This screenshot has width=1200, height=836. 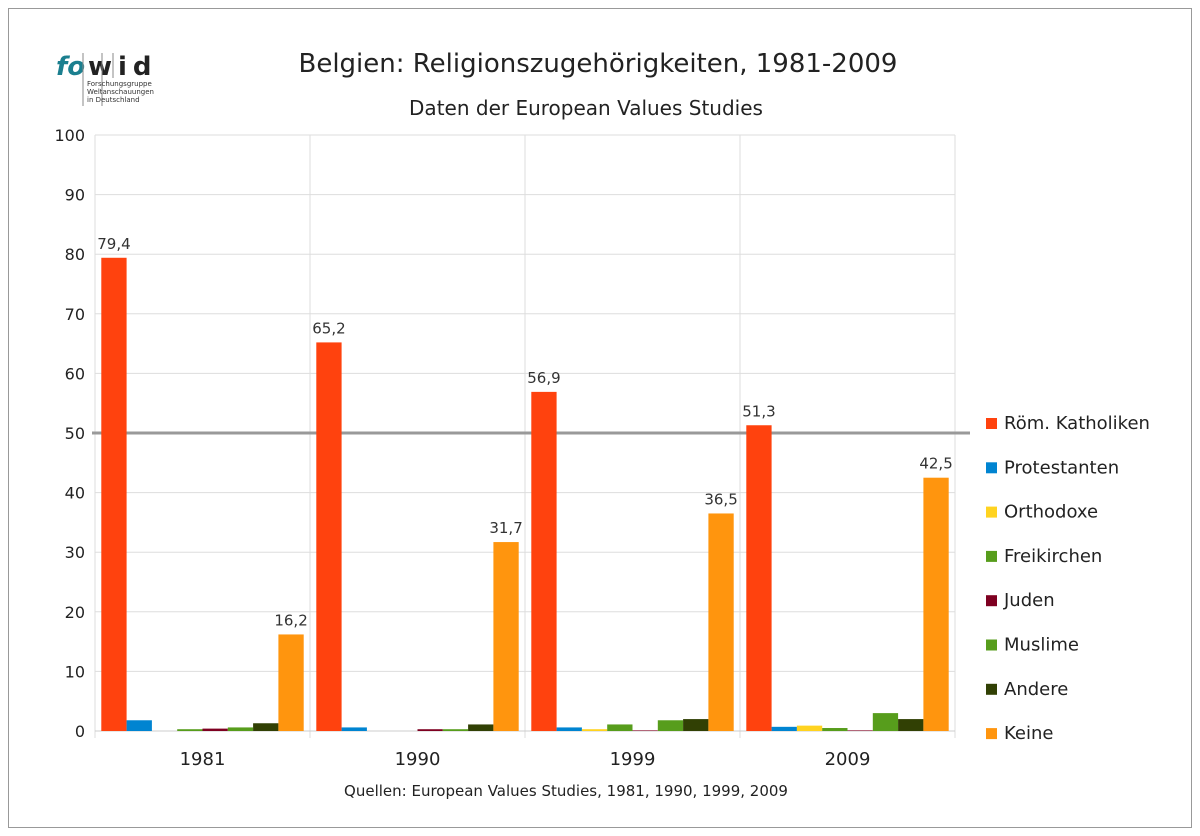 I want to click on logo-line: Weltanschauungen, so click(x=120, y=92).